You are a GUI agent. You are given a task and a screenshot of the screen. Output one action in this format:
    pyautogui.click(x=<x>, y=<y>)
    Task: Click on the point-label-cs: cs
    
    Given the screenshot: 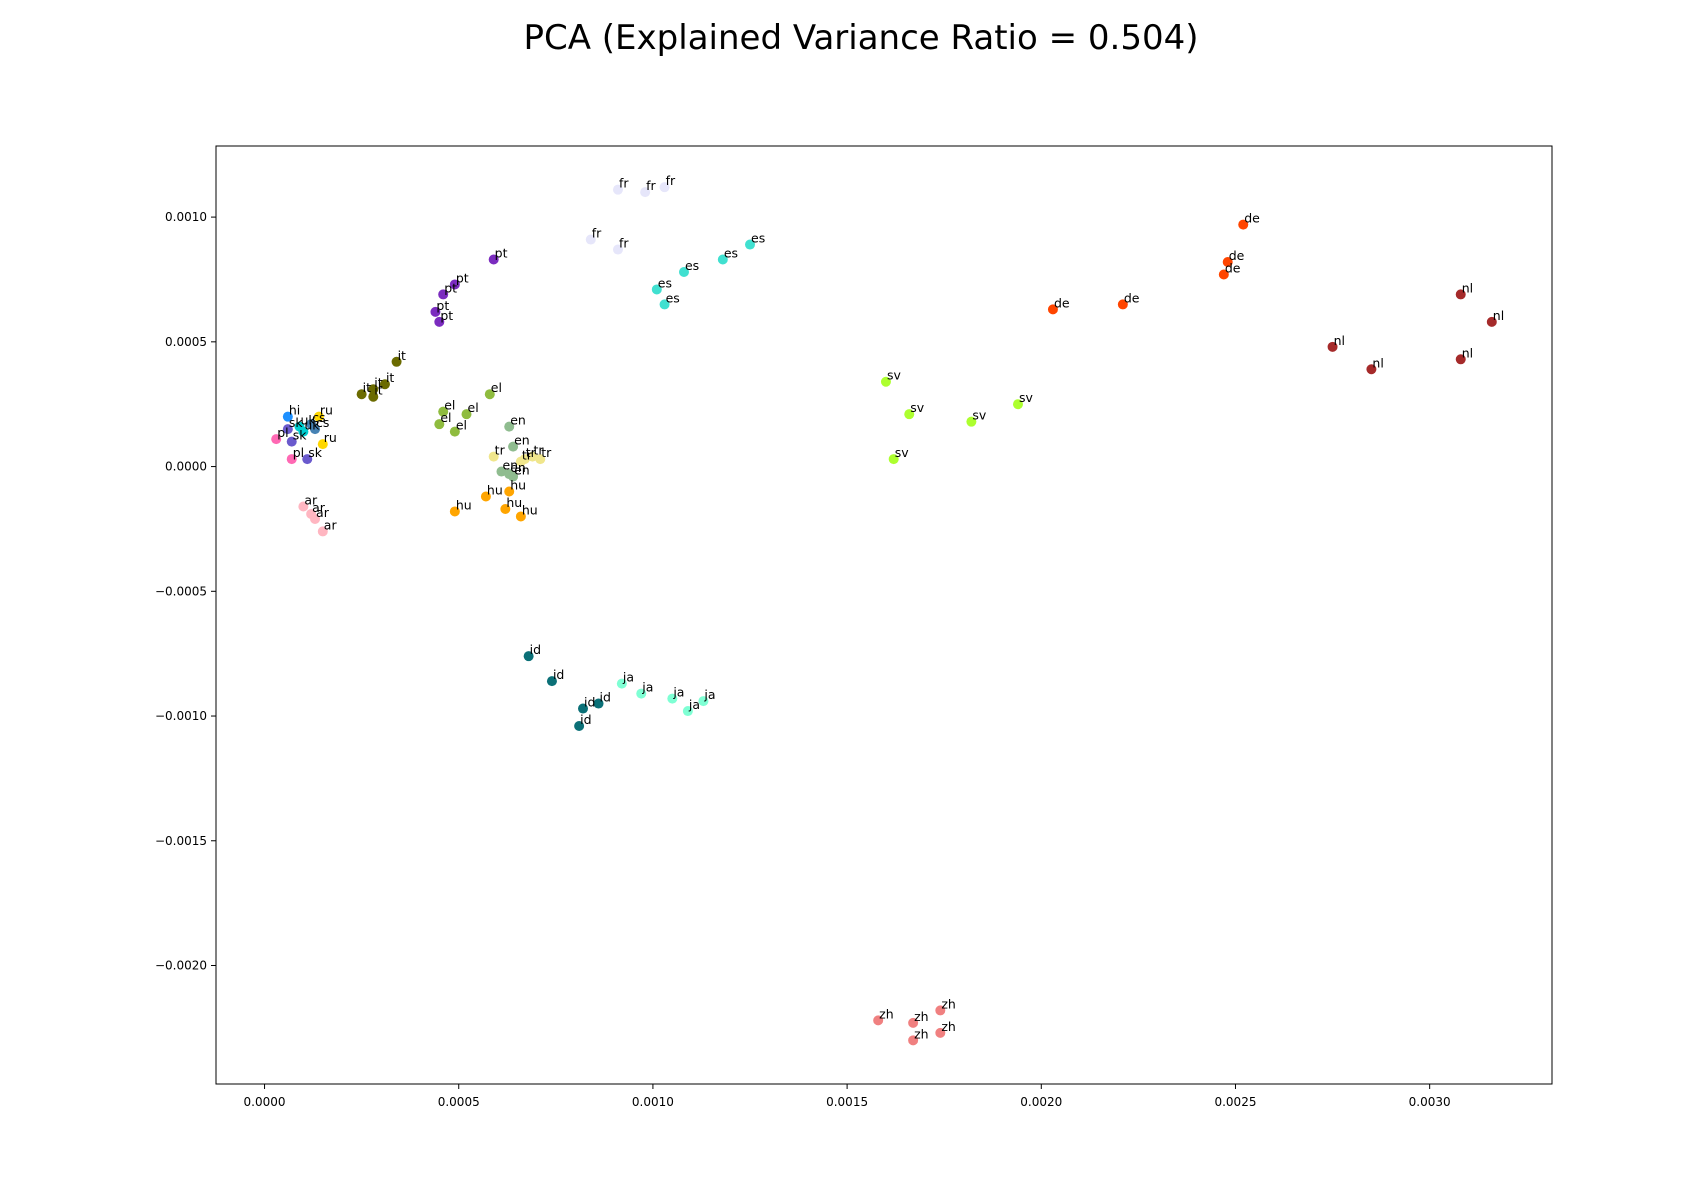 What is the action you would take?
    pyautogui.click(x=322, y=422)
    